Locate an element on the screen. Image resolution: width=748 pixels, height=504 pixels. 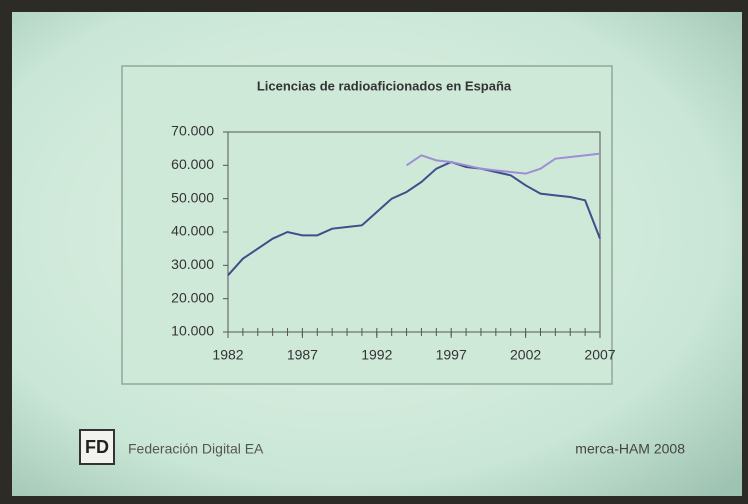
x-tick-label: 2002 is located at coordinates (525, 355).